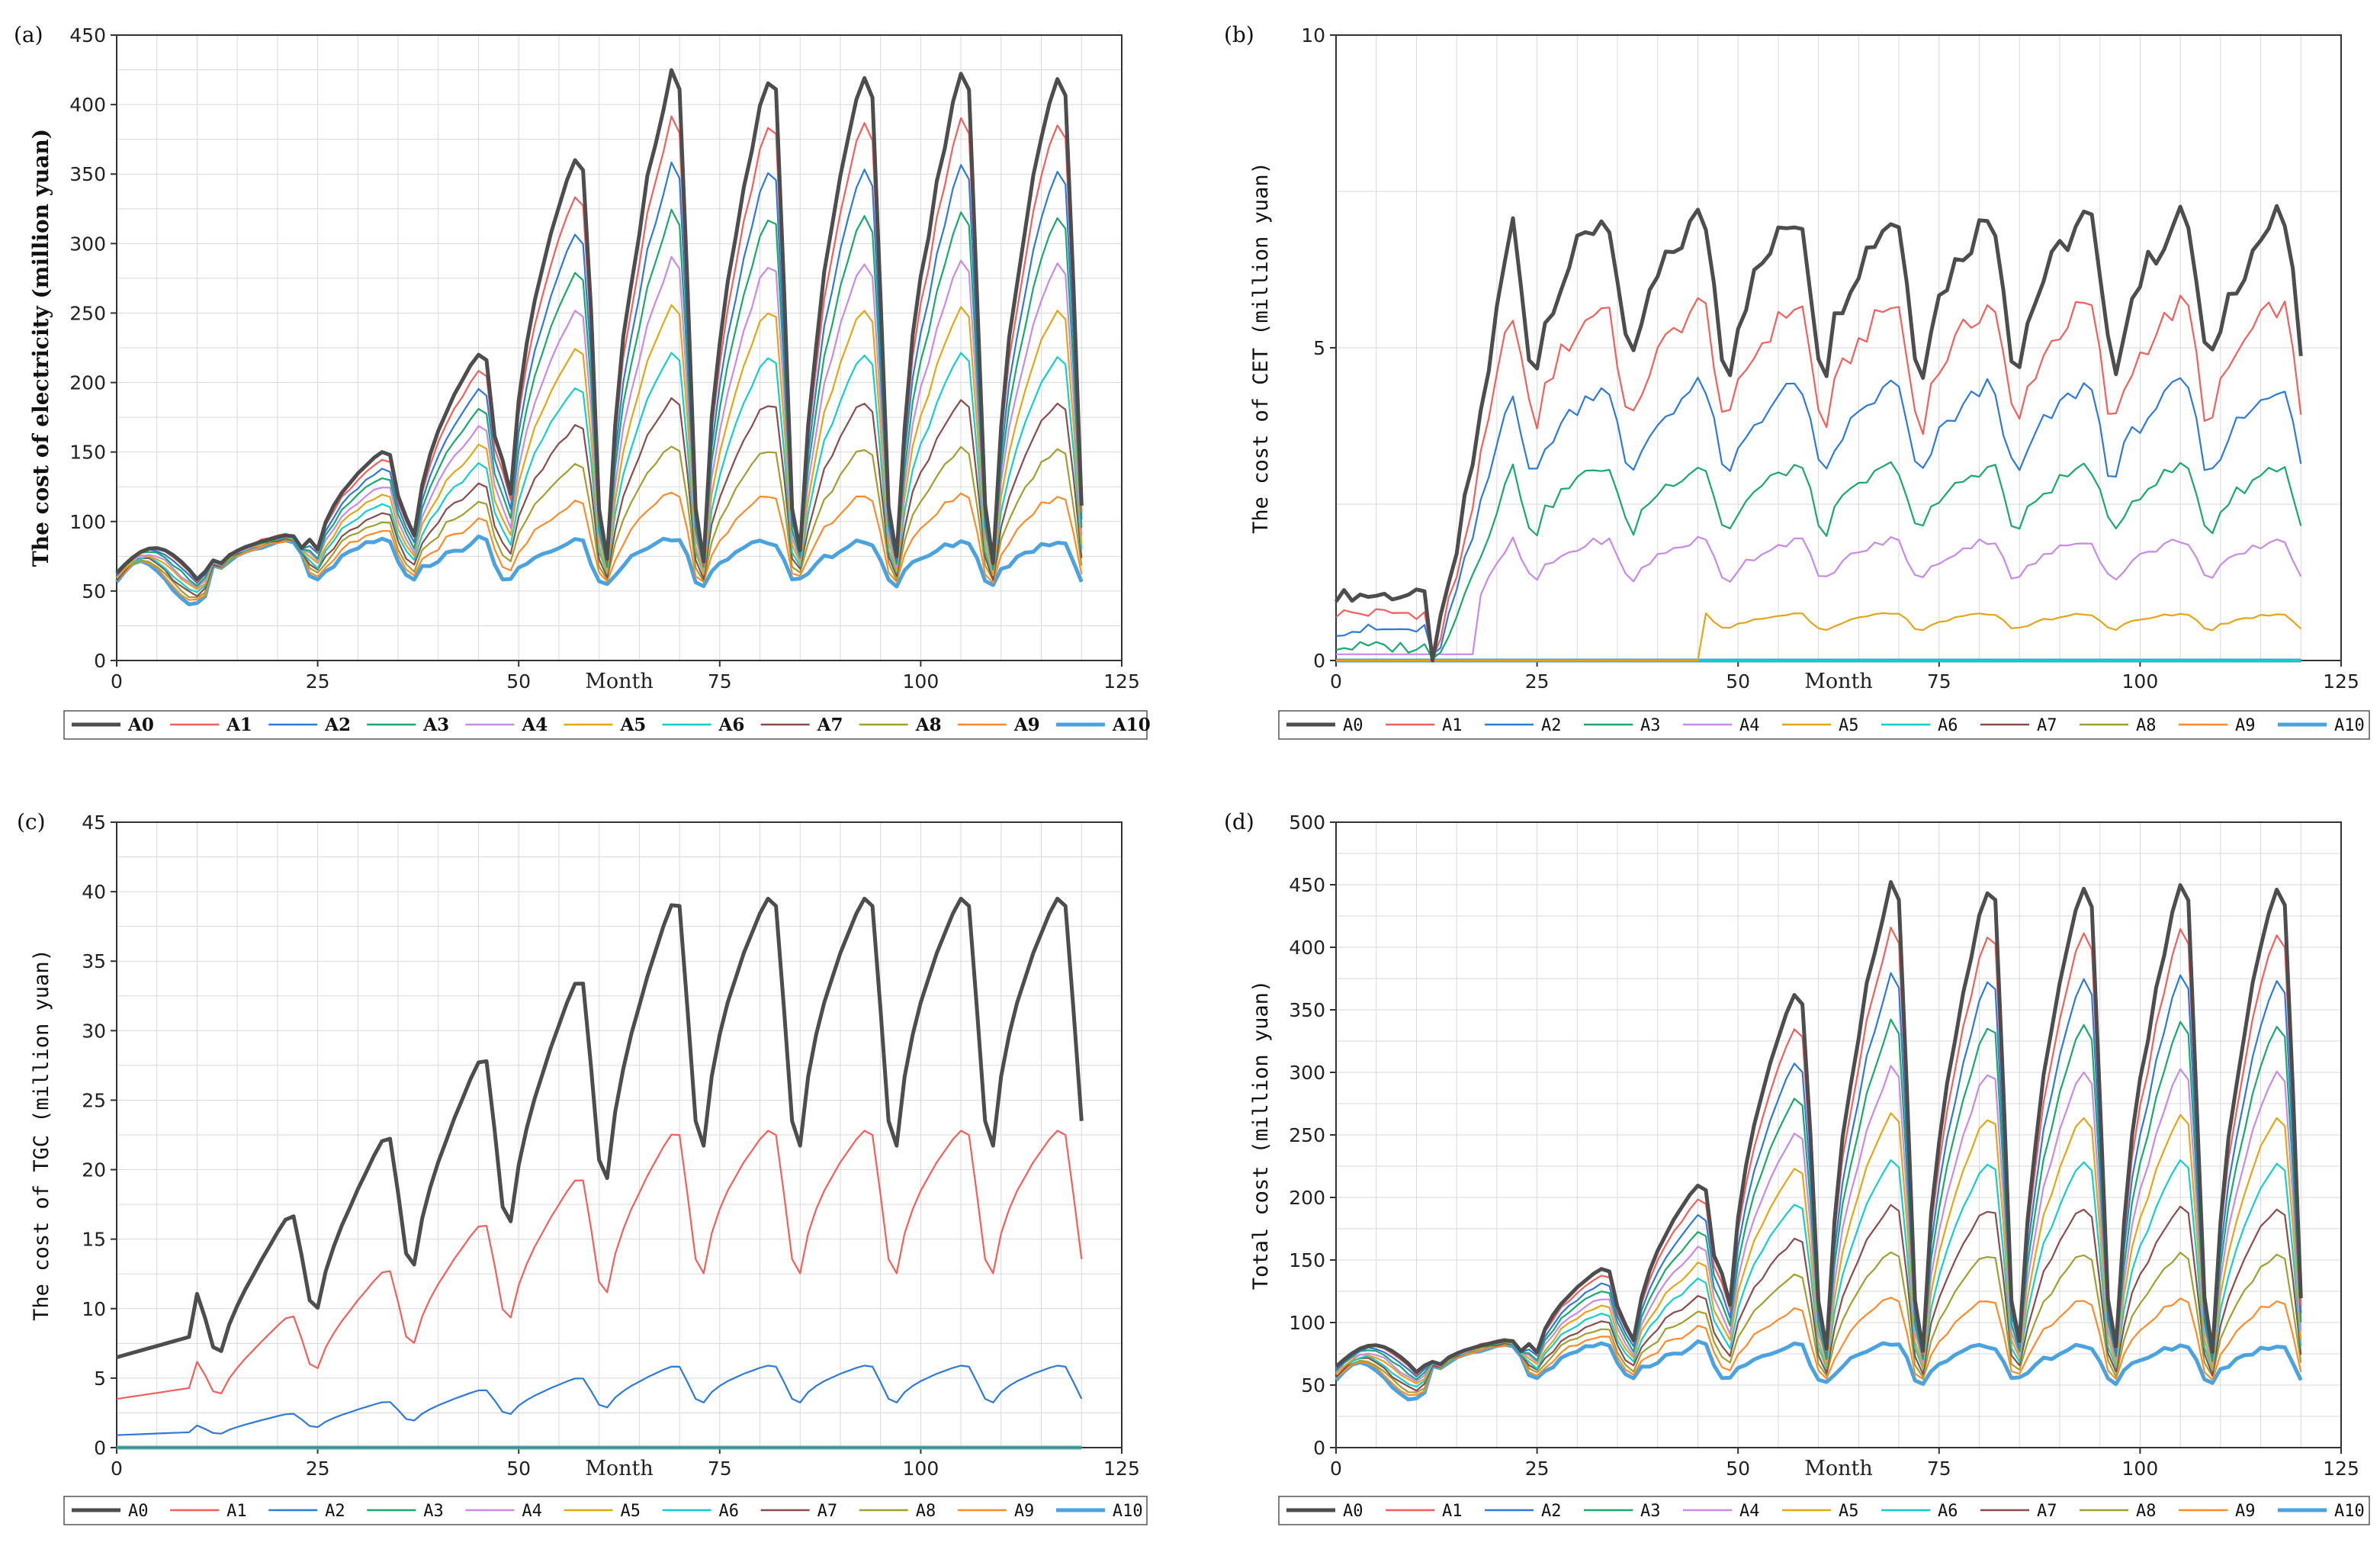  I want to click on y-axis-label: Total cost (million yuan), so click(1261, 1135).